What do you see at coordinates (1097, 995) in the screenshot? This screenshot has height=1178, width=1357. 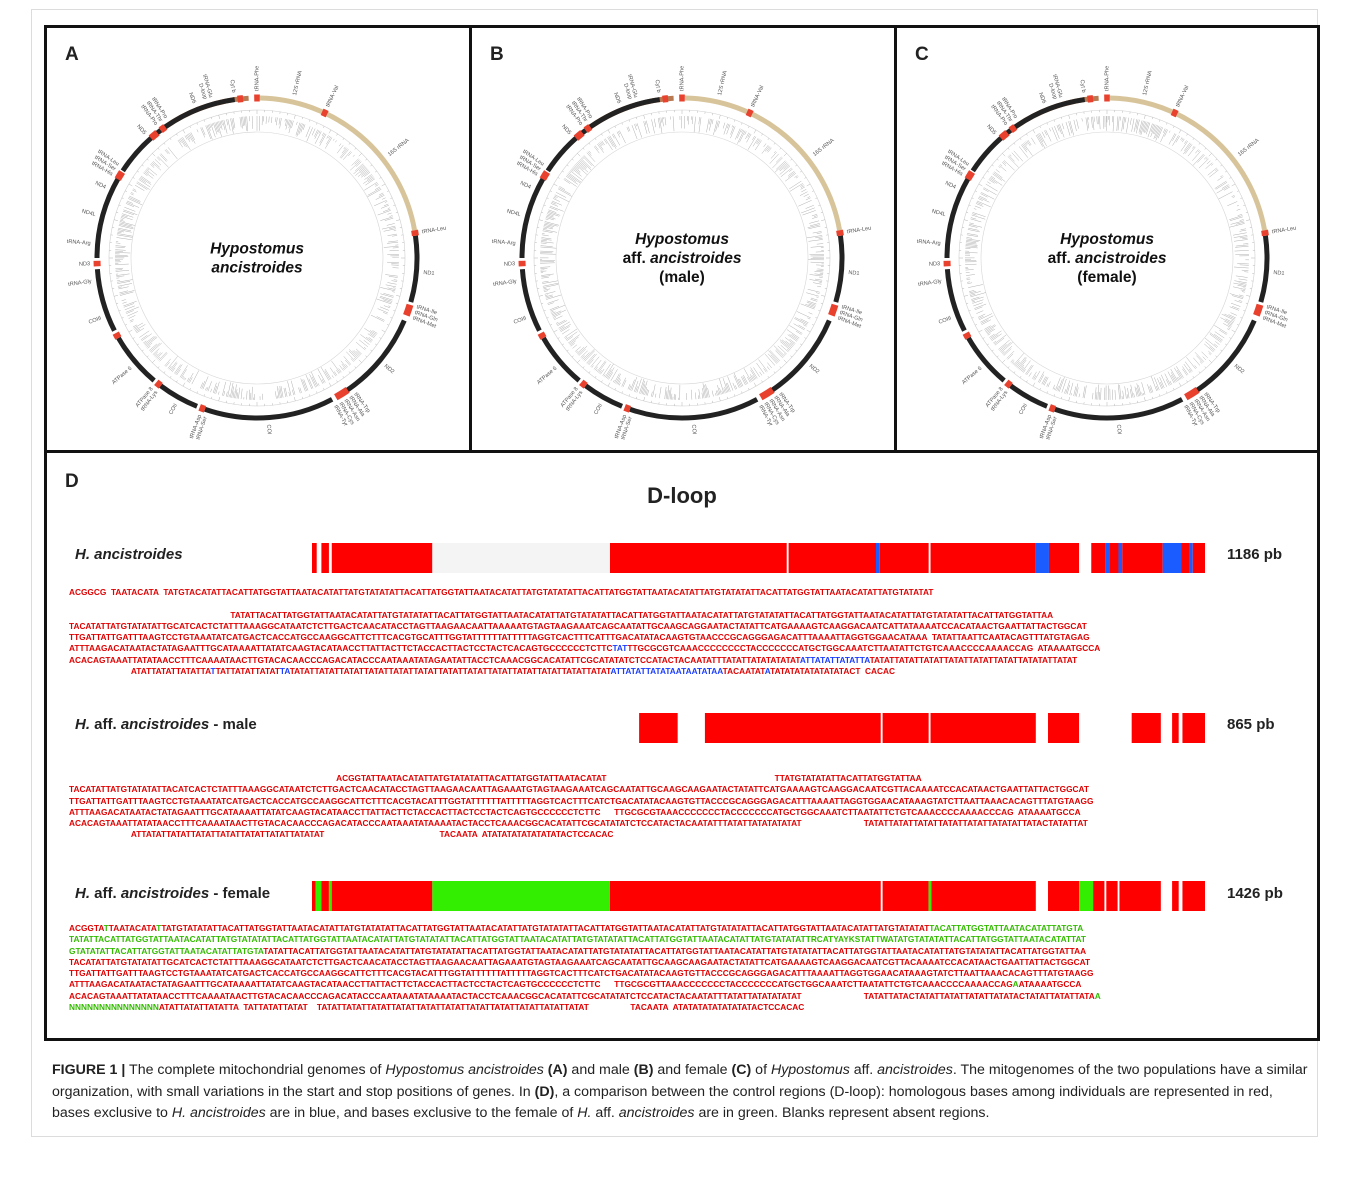 I see `sequence-run-female_only: A` at bounding box center [1097, 995].